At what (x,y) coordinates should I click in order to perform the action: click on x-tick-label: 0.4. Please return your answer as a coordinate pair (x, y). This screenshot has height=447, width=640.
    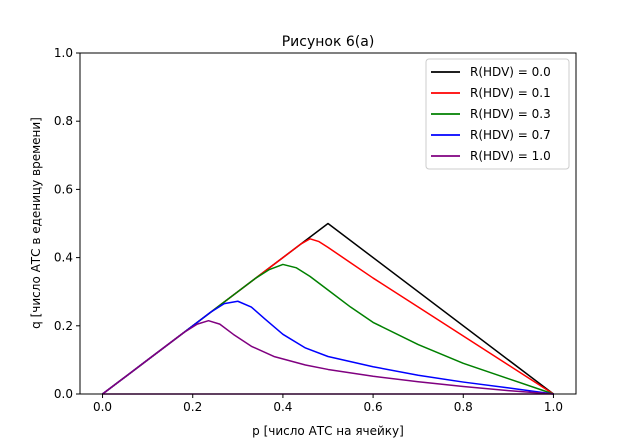
    Looking at the image, I should click on (282, 407).